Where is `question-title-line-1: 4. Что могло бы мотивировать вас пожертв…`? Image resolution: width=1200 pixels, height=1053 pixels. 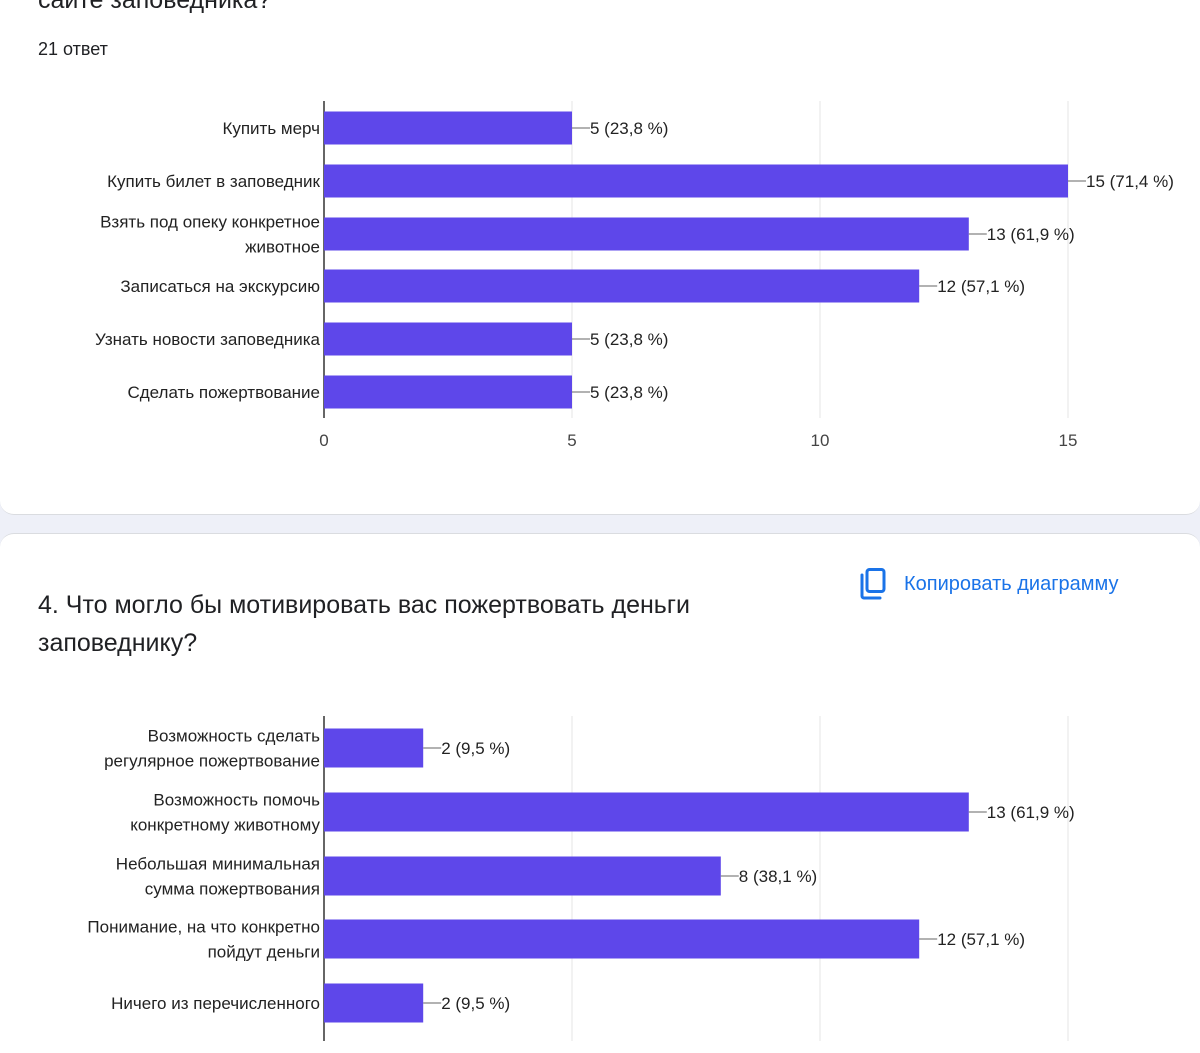
question-title-line-1: 4. Что могло бы мотивировать вас пожертв… is located at coordinates (364, 605).